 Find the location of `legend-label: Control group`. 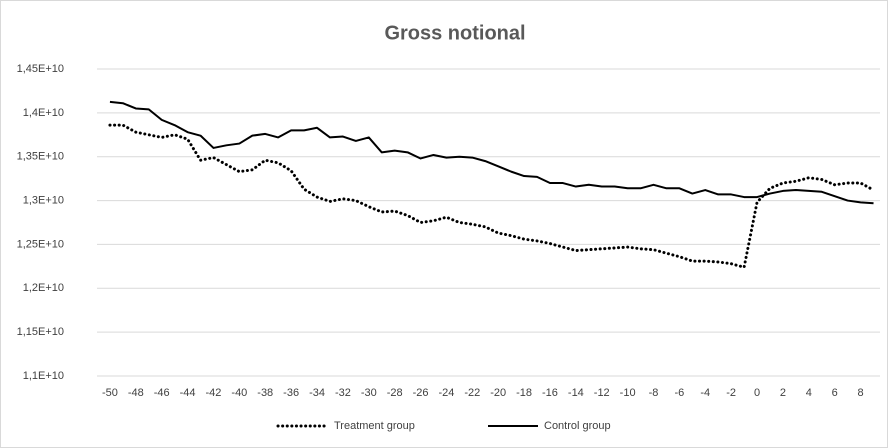

legend-label: Control group is located at coordinates (577, 426).